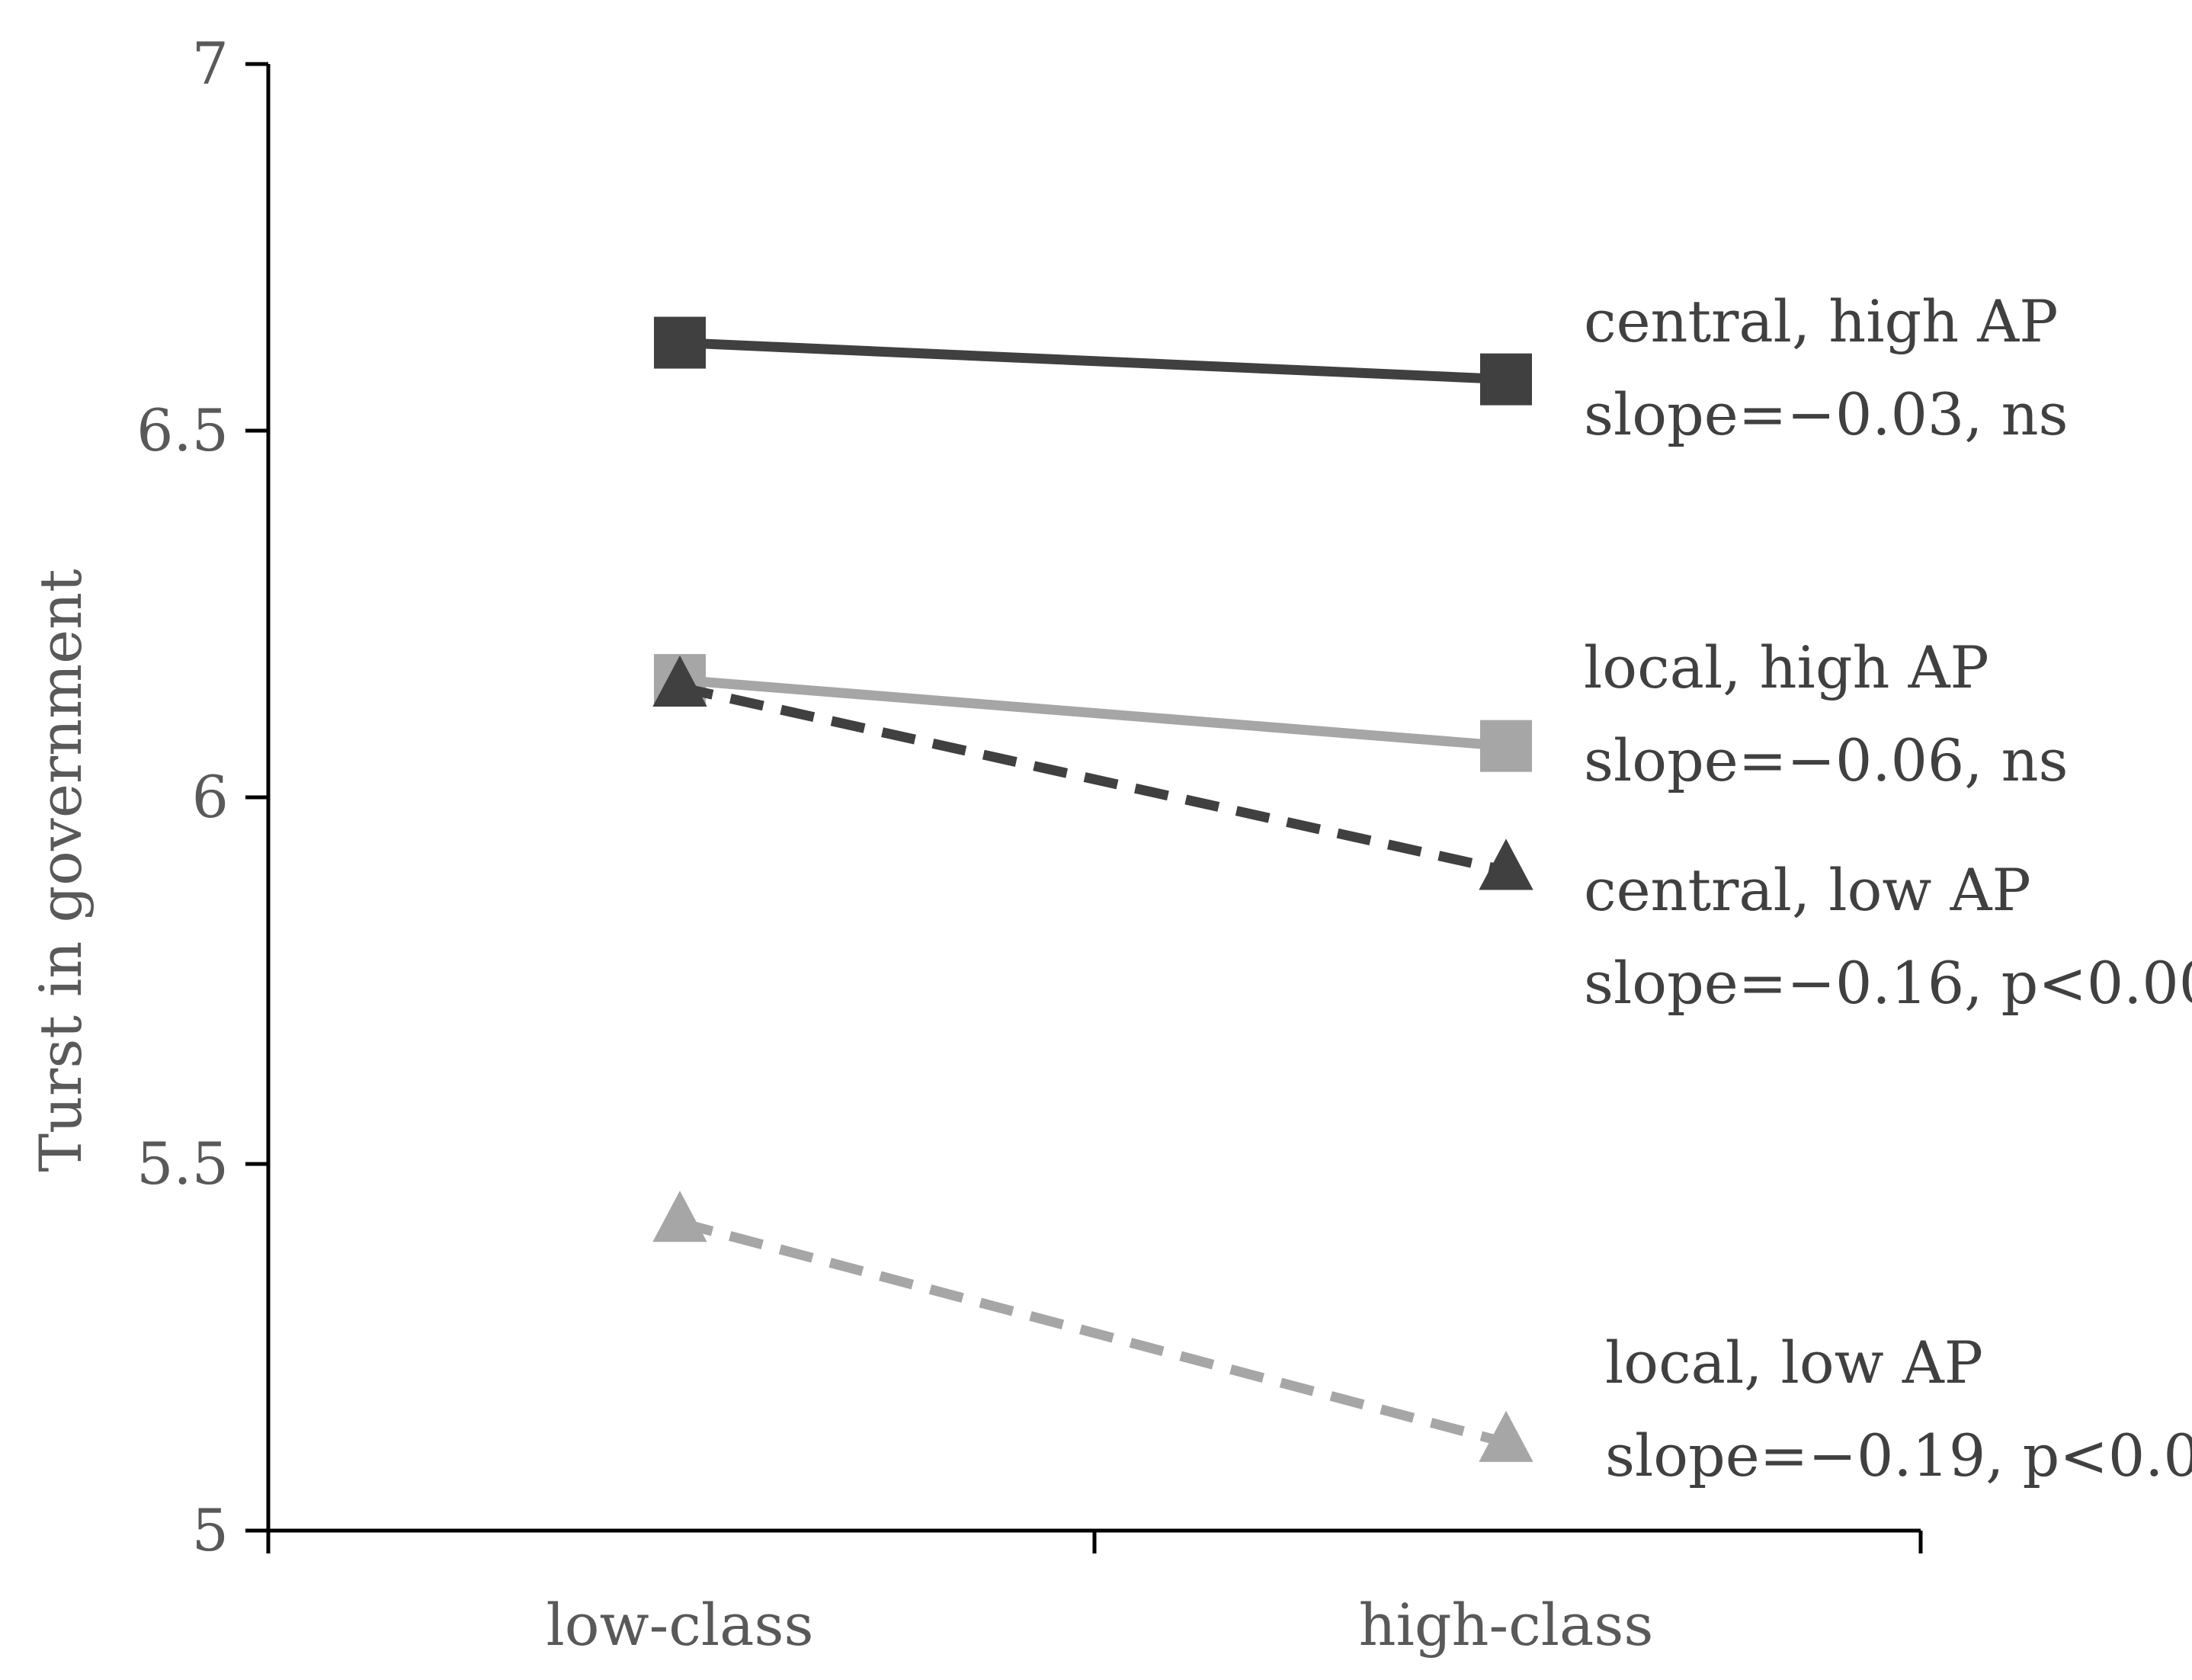 This screenshot has width=2192, height=1680. What do you see at coordinates (1826, 414) in the screenshot?
I see `slope-label: slope=−0.03, ns` at bounding box center [1826, 414].